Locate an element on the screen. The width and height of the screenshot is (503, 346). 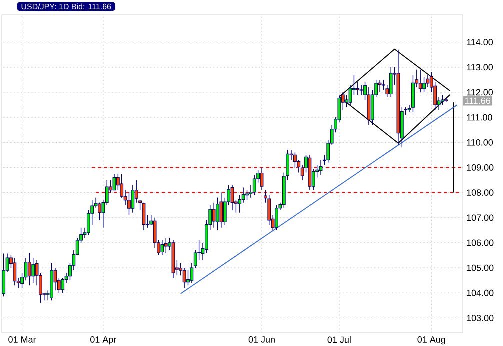
y-tick-label: 106.00 is located at coordinates (480, 243).